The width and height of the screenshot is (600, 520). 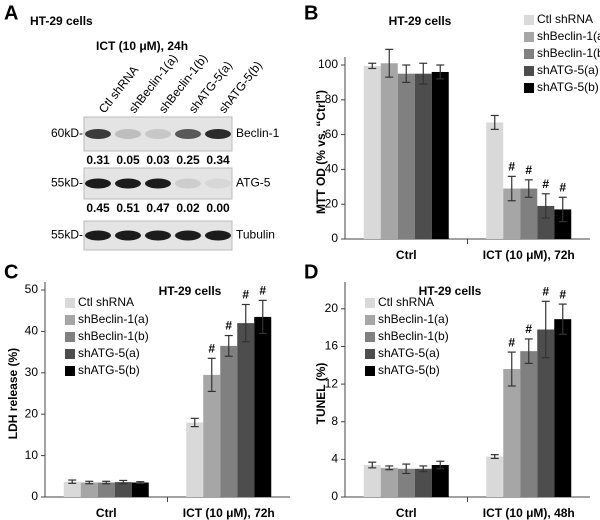 I want to click on band-quant: 0.00, so click(x=218, y=208).